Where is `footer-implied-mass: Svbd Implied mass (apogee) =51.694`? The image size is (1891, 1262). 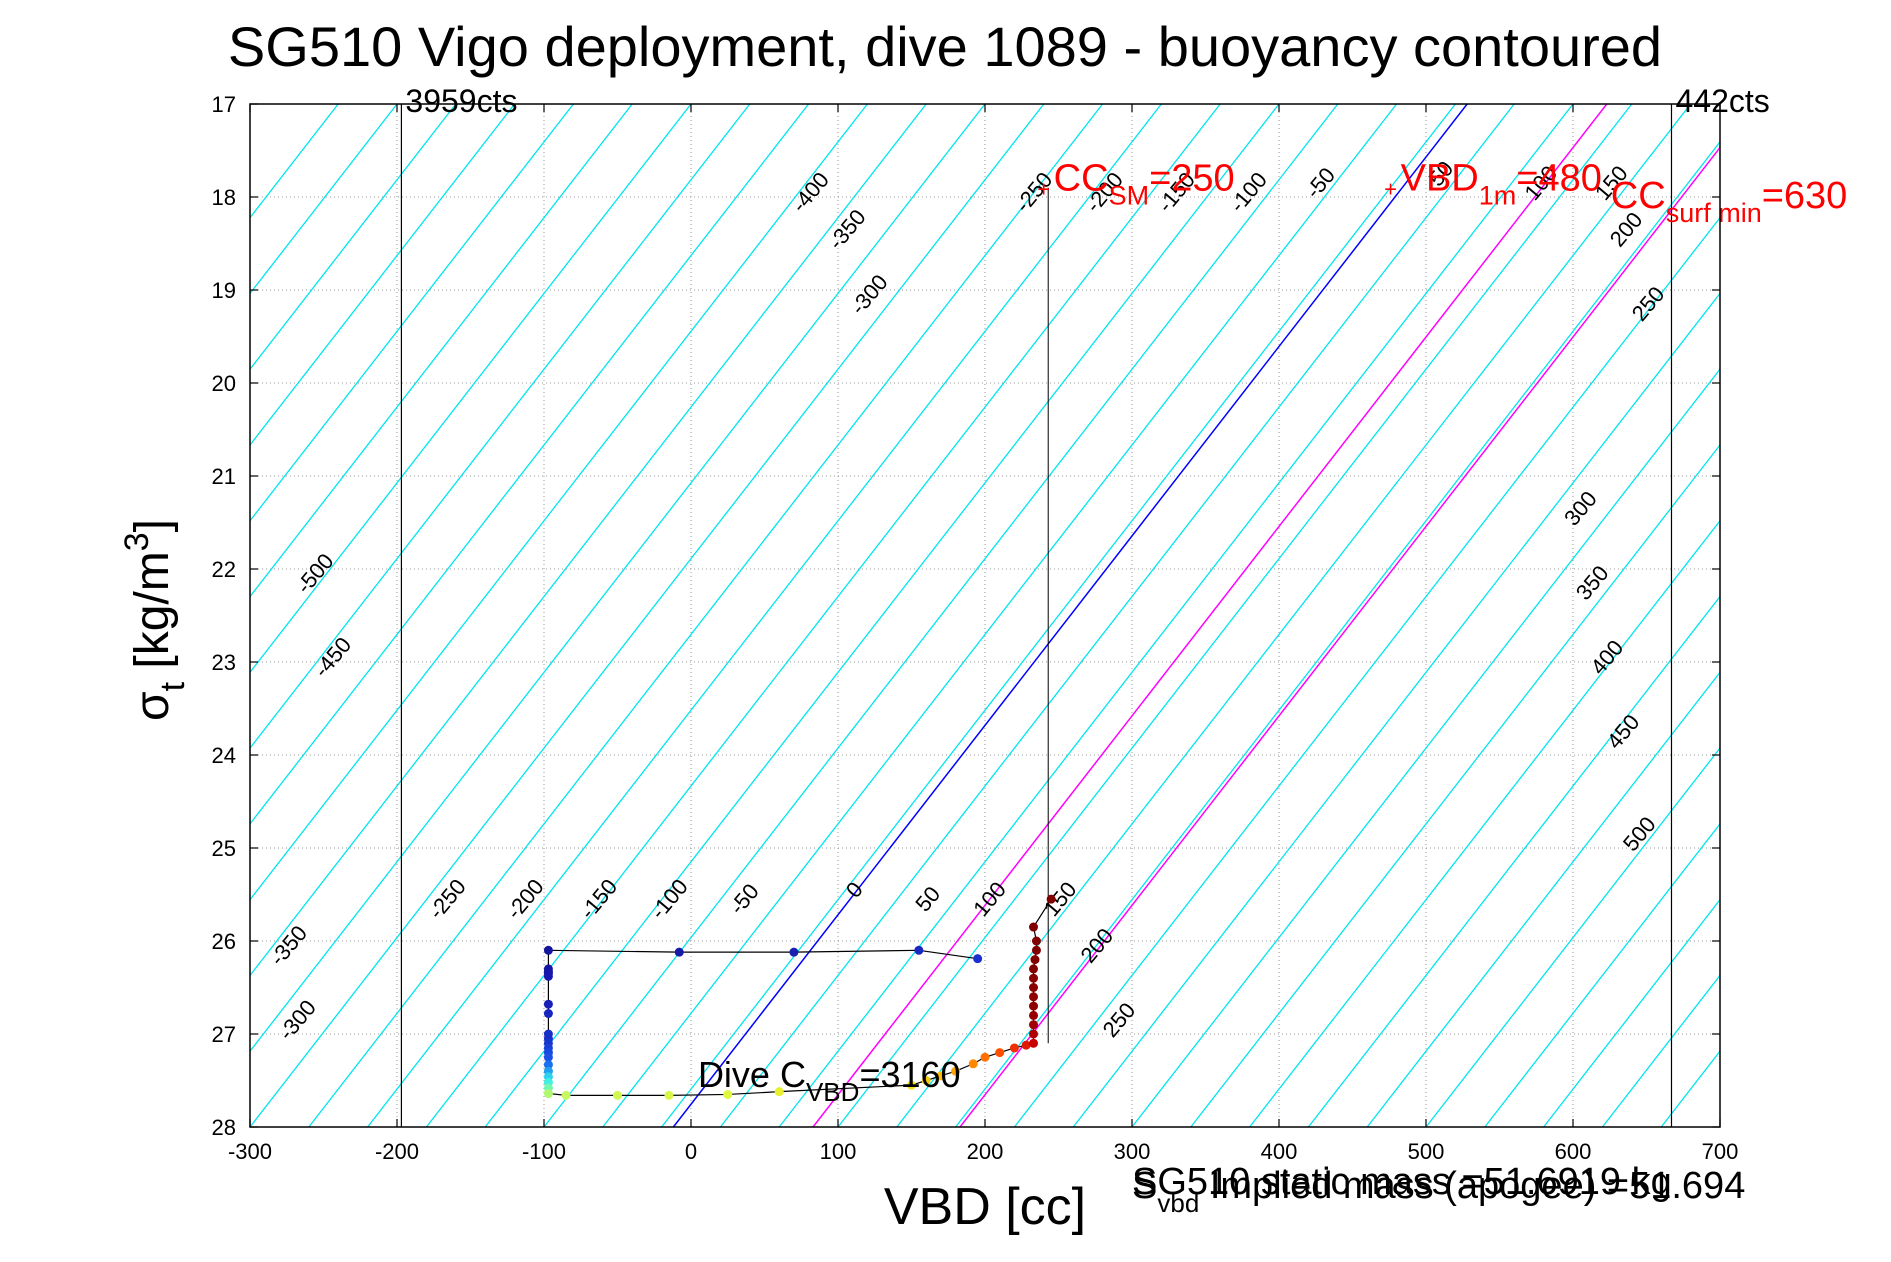
footer-implied-mass: Svbd Implied mass (apogee) =51.694 is located at coordinates (1438, 1191).